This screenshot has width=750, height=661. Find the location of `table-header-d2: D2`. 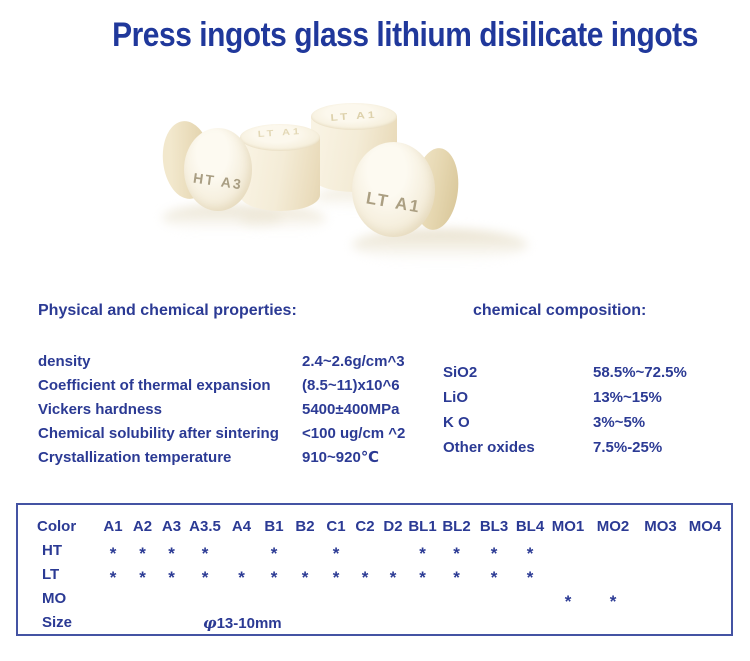

table-header-d2: D2 is located at coordinates (393, 526).